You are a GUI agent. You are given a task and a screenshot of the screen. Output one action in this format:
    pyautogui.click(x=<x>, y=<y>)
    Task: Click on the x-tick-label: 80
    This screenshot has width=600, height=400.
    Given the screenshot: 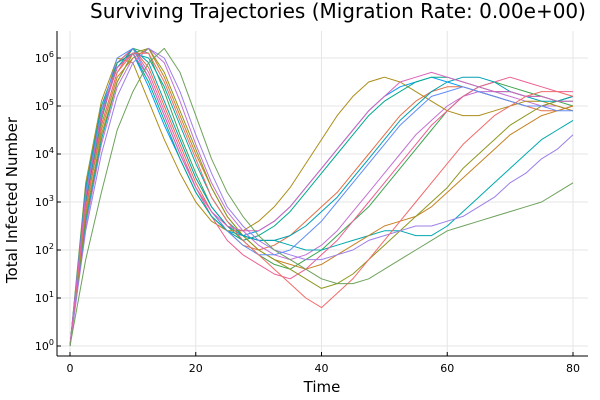 What is the action you would take?
    pyautogui.click(x=573, y=368)
    